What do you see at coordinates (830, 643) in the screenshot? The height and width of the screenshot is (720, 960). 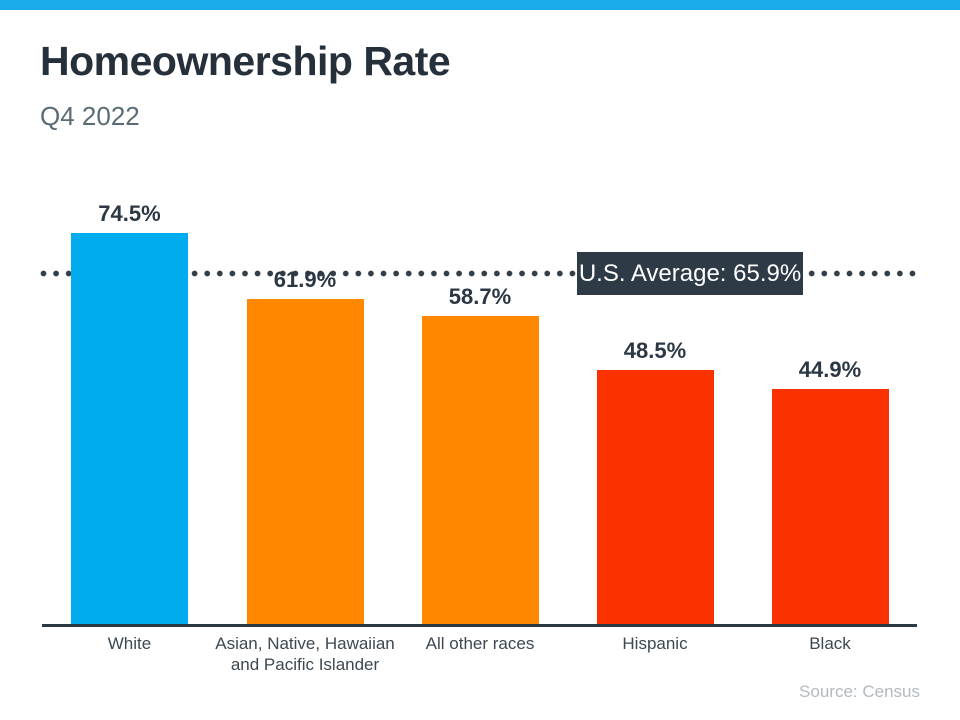 I see `bar-category-label: Black` at bounding box center [830, 643].